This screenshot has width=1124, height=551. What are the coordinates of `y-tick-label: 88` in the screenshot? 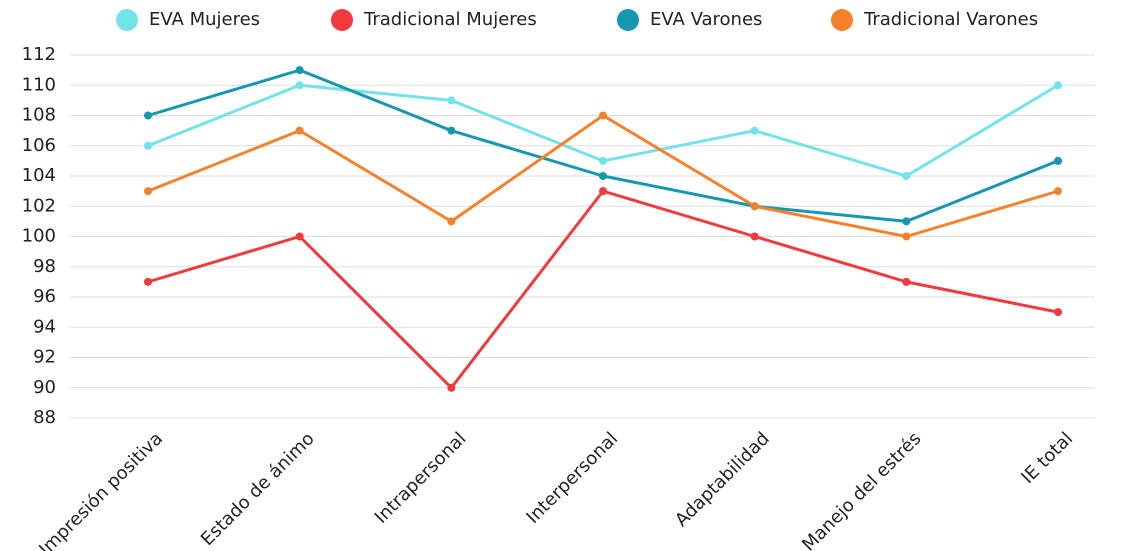 It's located at (44, 417).